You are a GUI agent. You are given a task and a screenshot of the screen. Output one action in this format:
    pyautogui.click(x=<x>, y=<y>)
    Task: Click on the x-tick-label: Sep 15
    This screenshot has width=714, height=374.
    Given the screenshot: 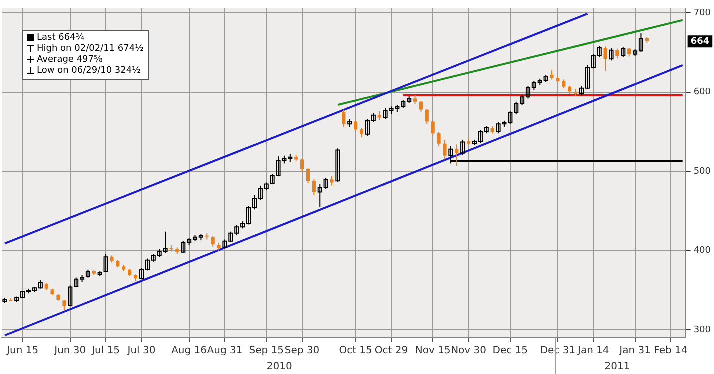 What is the action you would take?
    pyautogui.click(x=266, y=351)
    